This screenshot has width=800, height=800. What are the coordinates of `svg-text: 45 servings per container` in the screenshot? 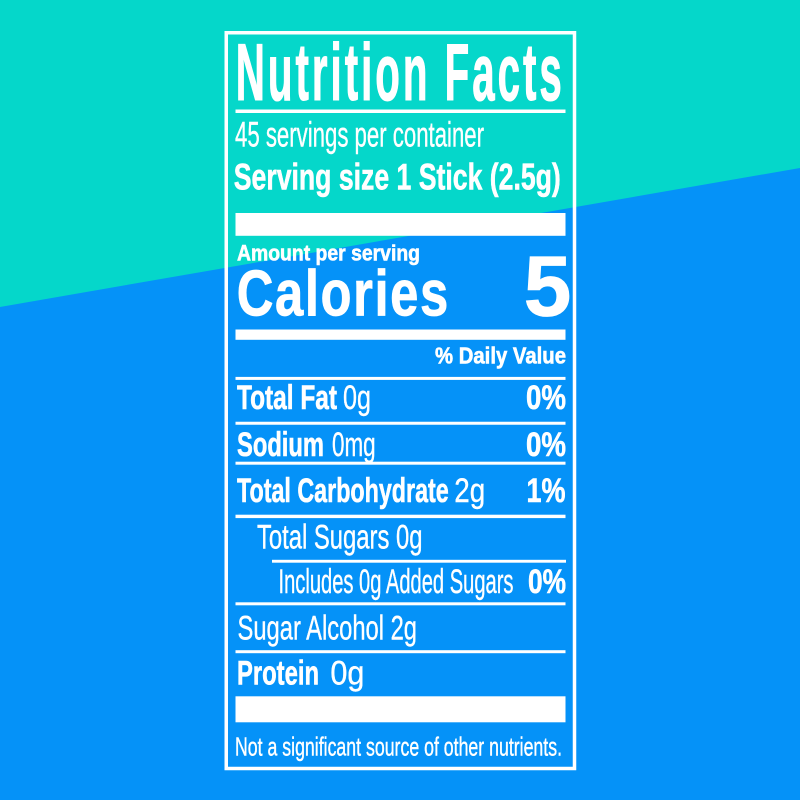 It's located at (359, 135).